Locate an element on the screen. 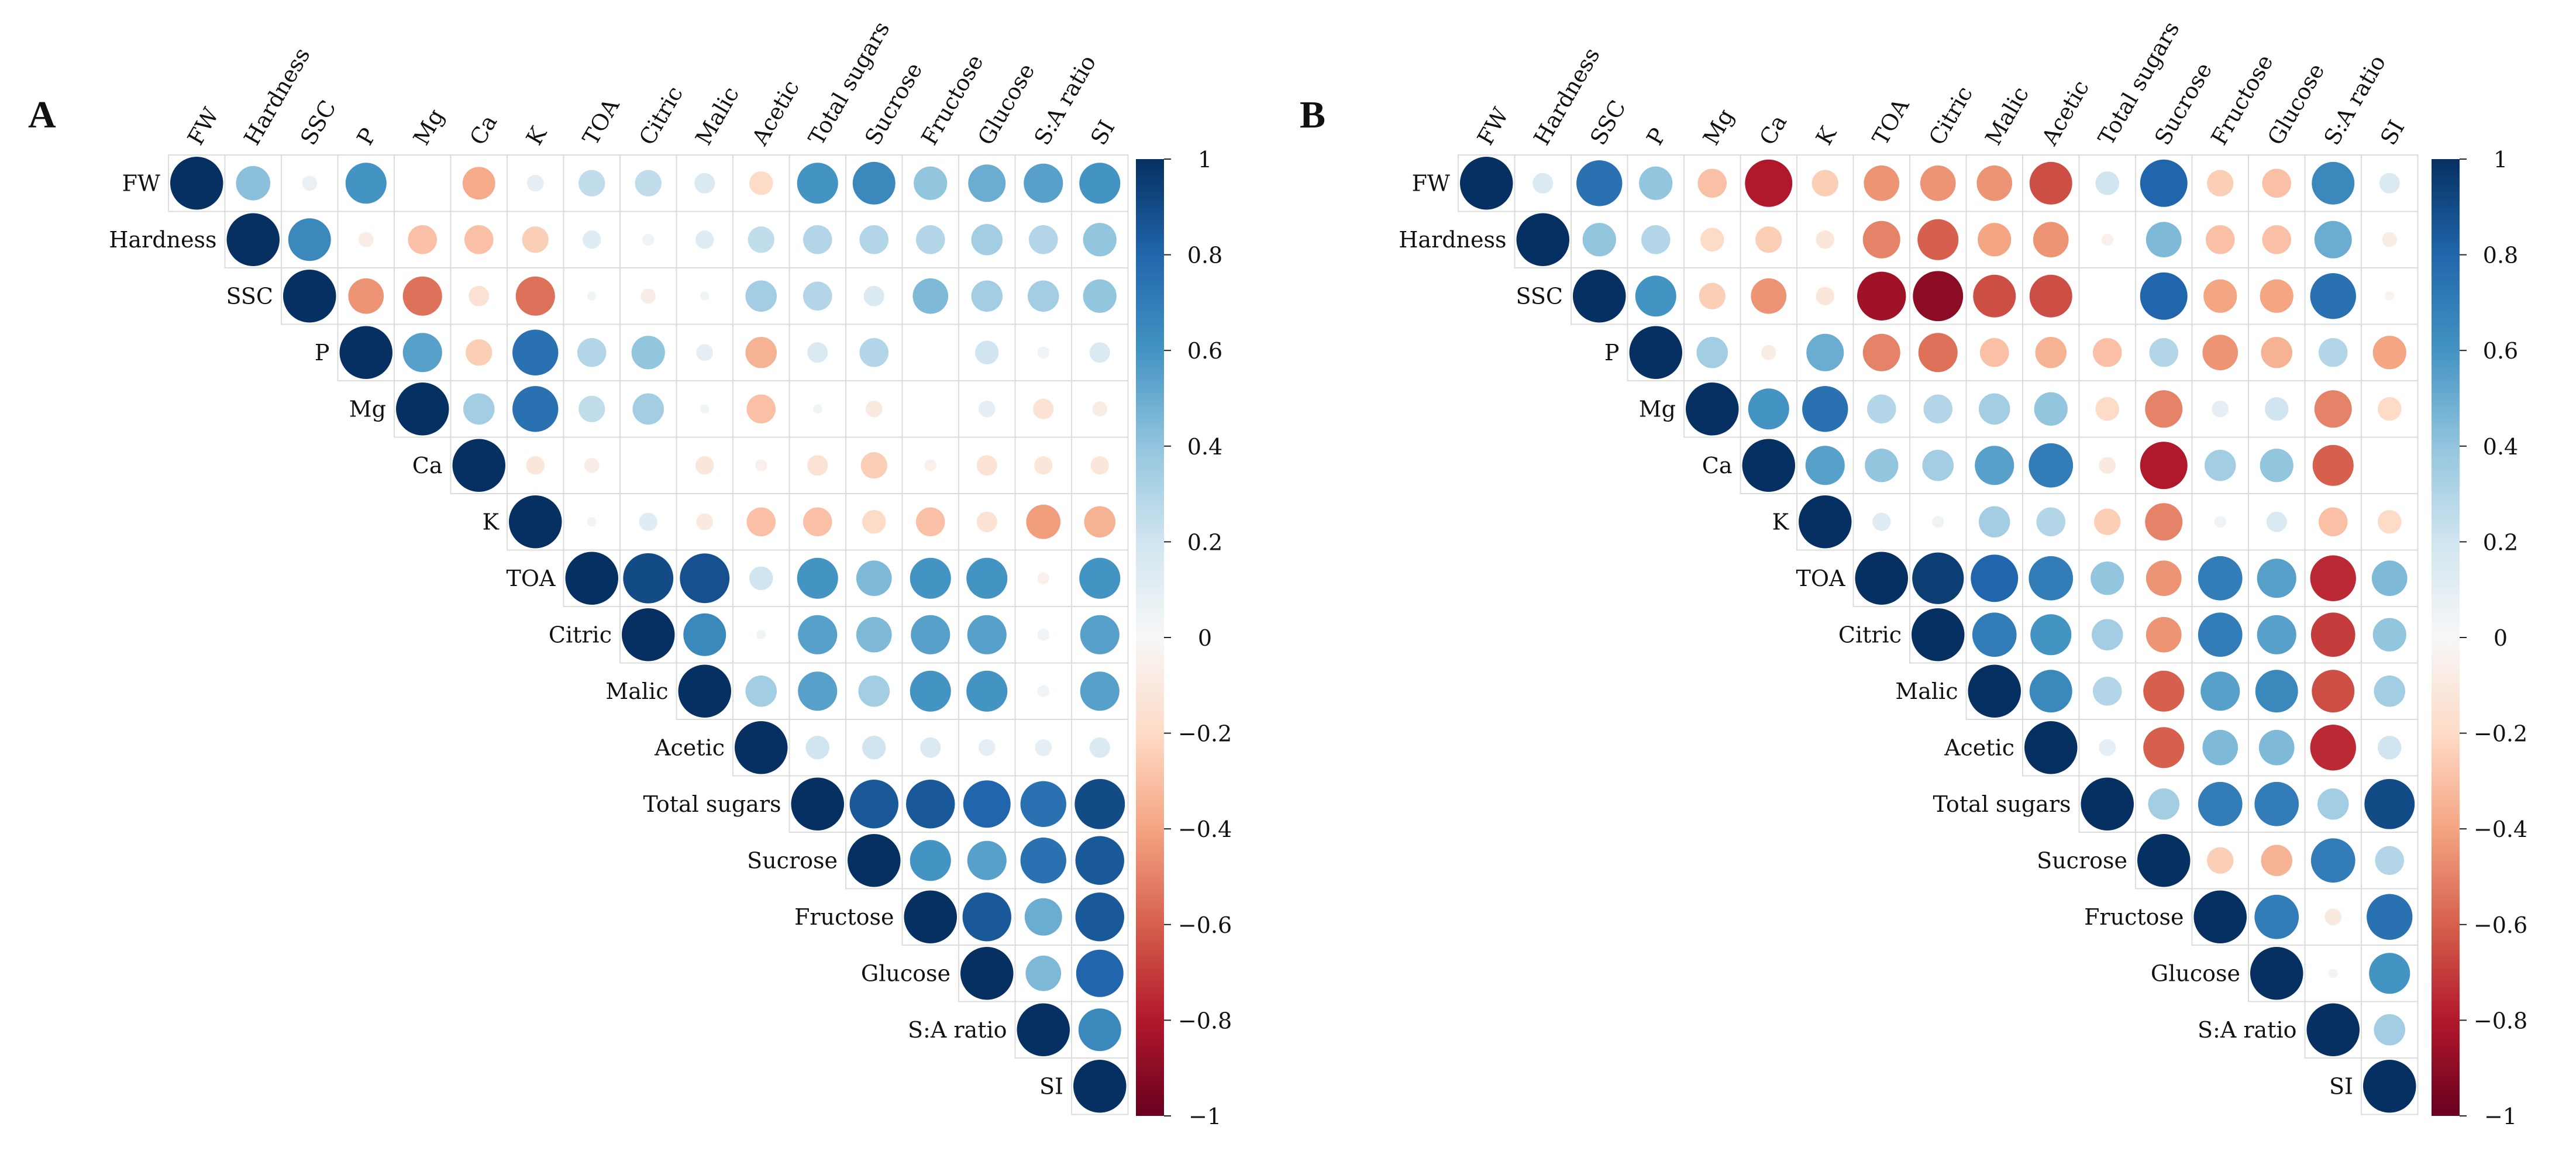 This screenshot has width=2576, height=1151. panel-a-corr-sucrose-fructose is located at coordinates (930, 860).